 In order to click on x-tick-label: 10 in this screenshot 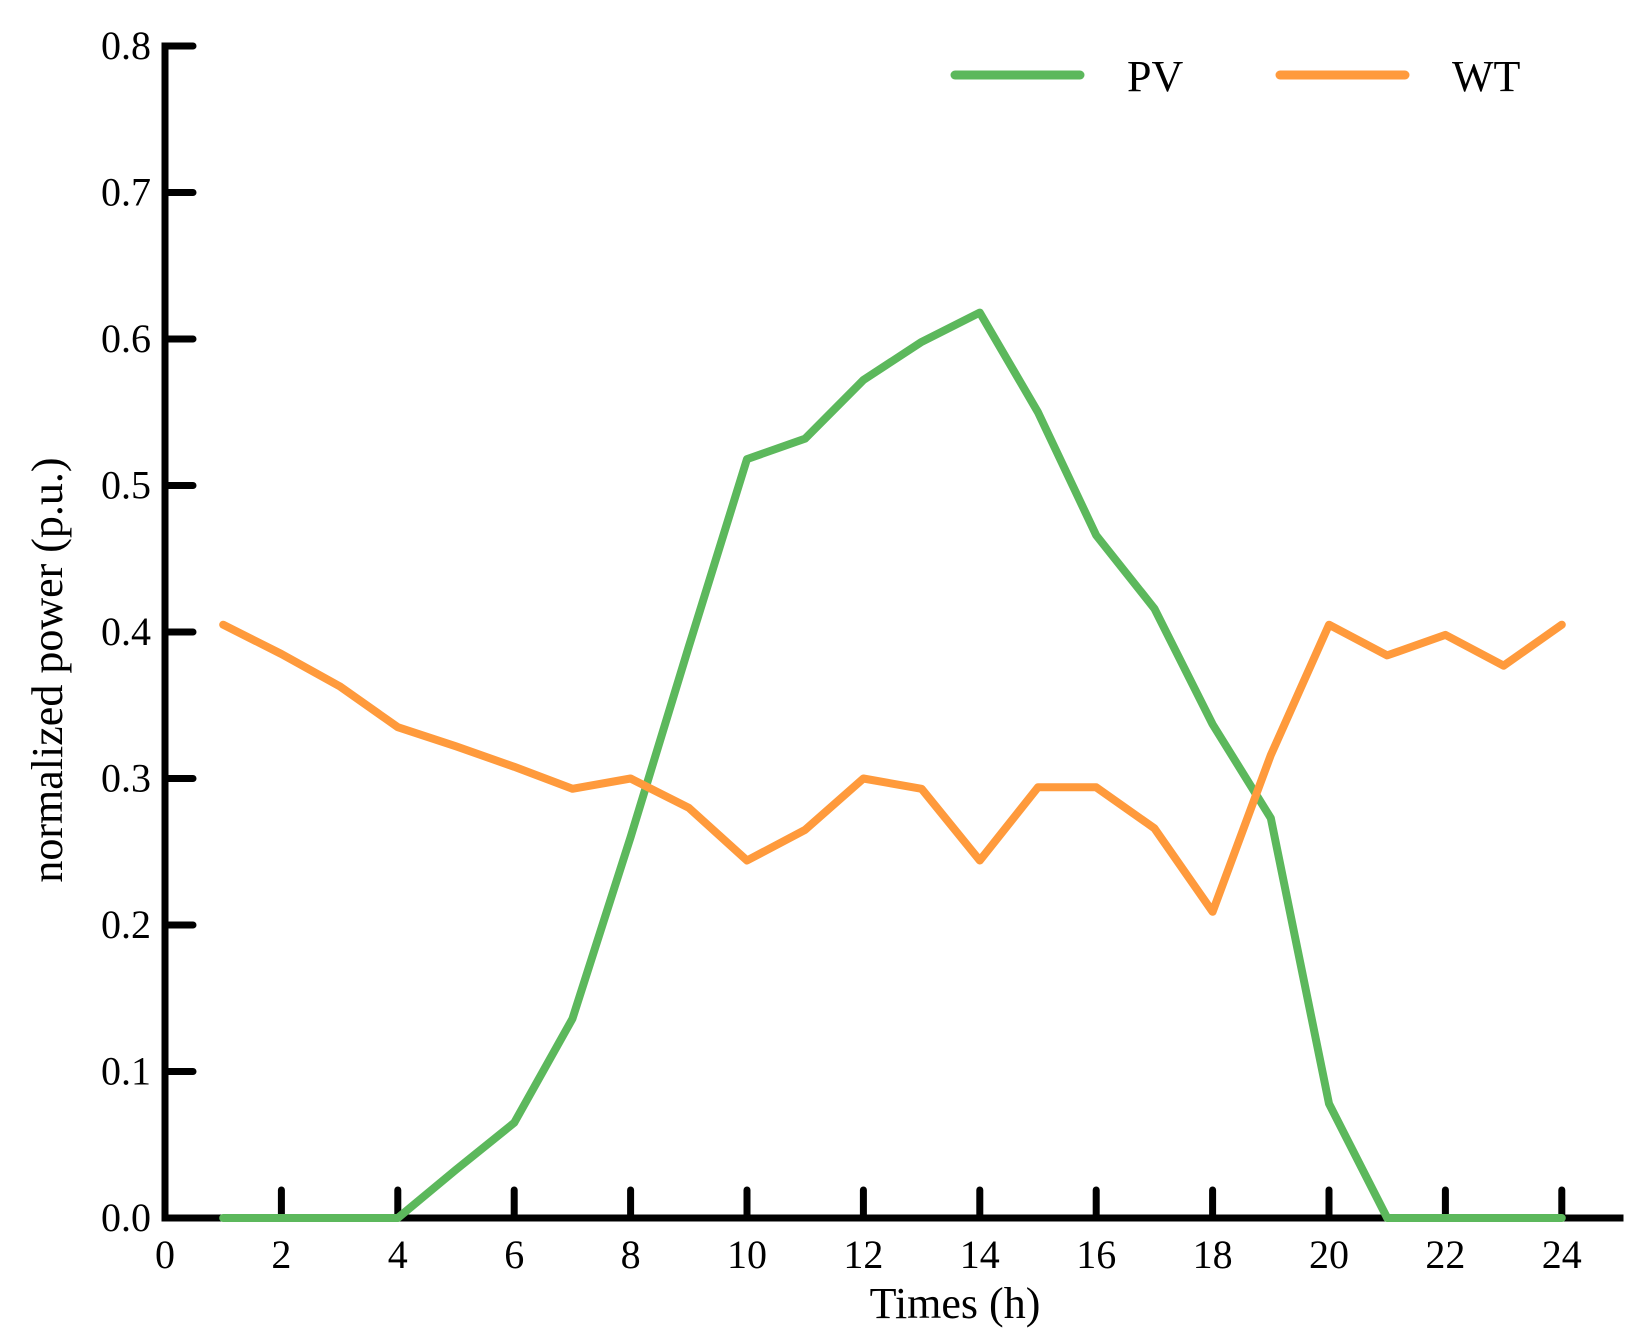, I will do `click(747, 1254)`.